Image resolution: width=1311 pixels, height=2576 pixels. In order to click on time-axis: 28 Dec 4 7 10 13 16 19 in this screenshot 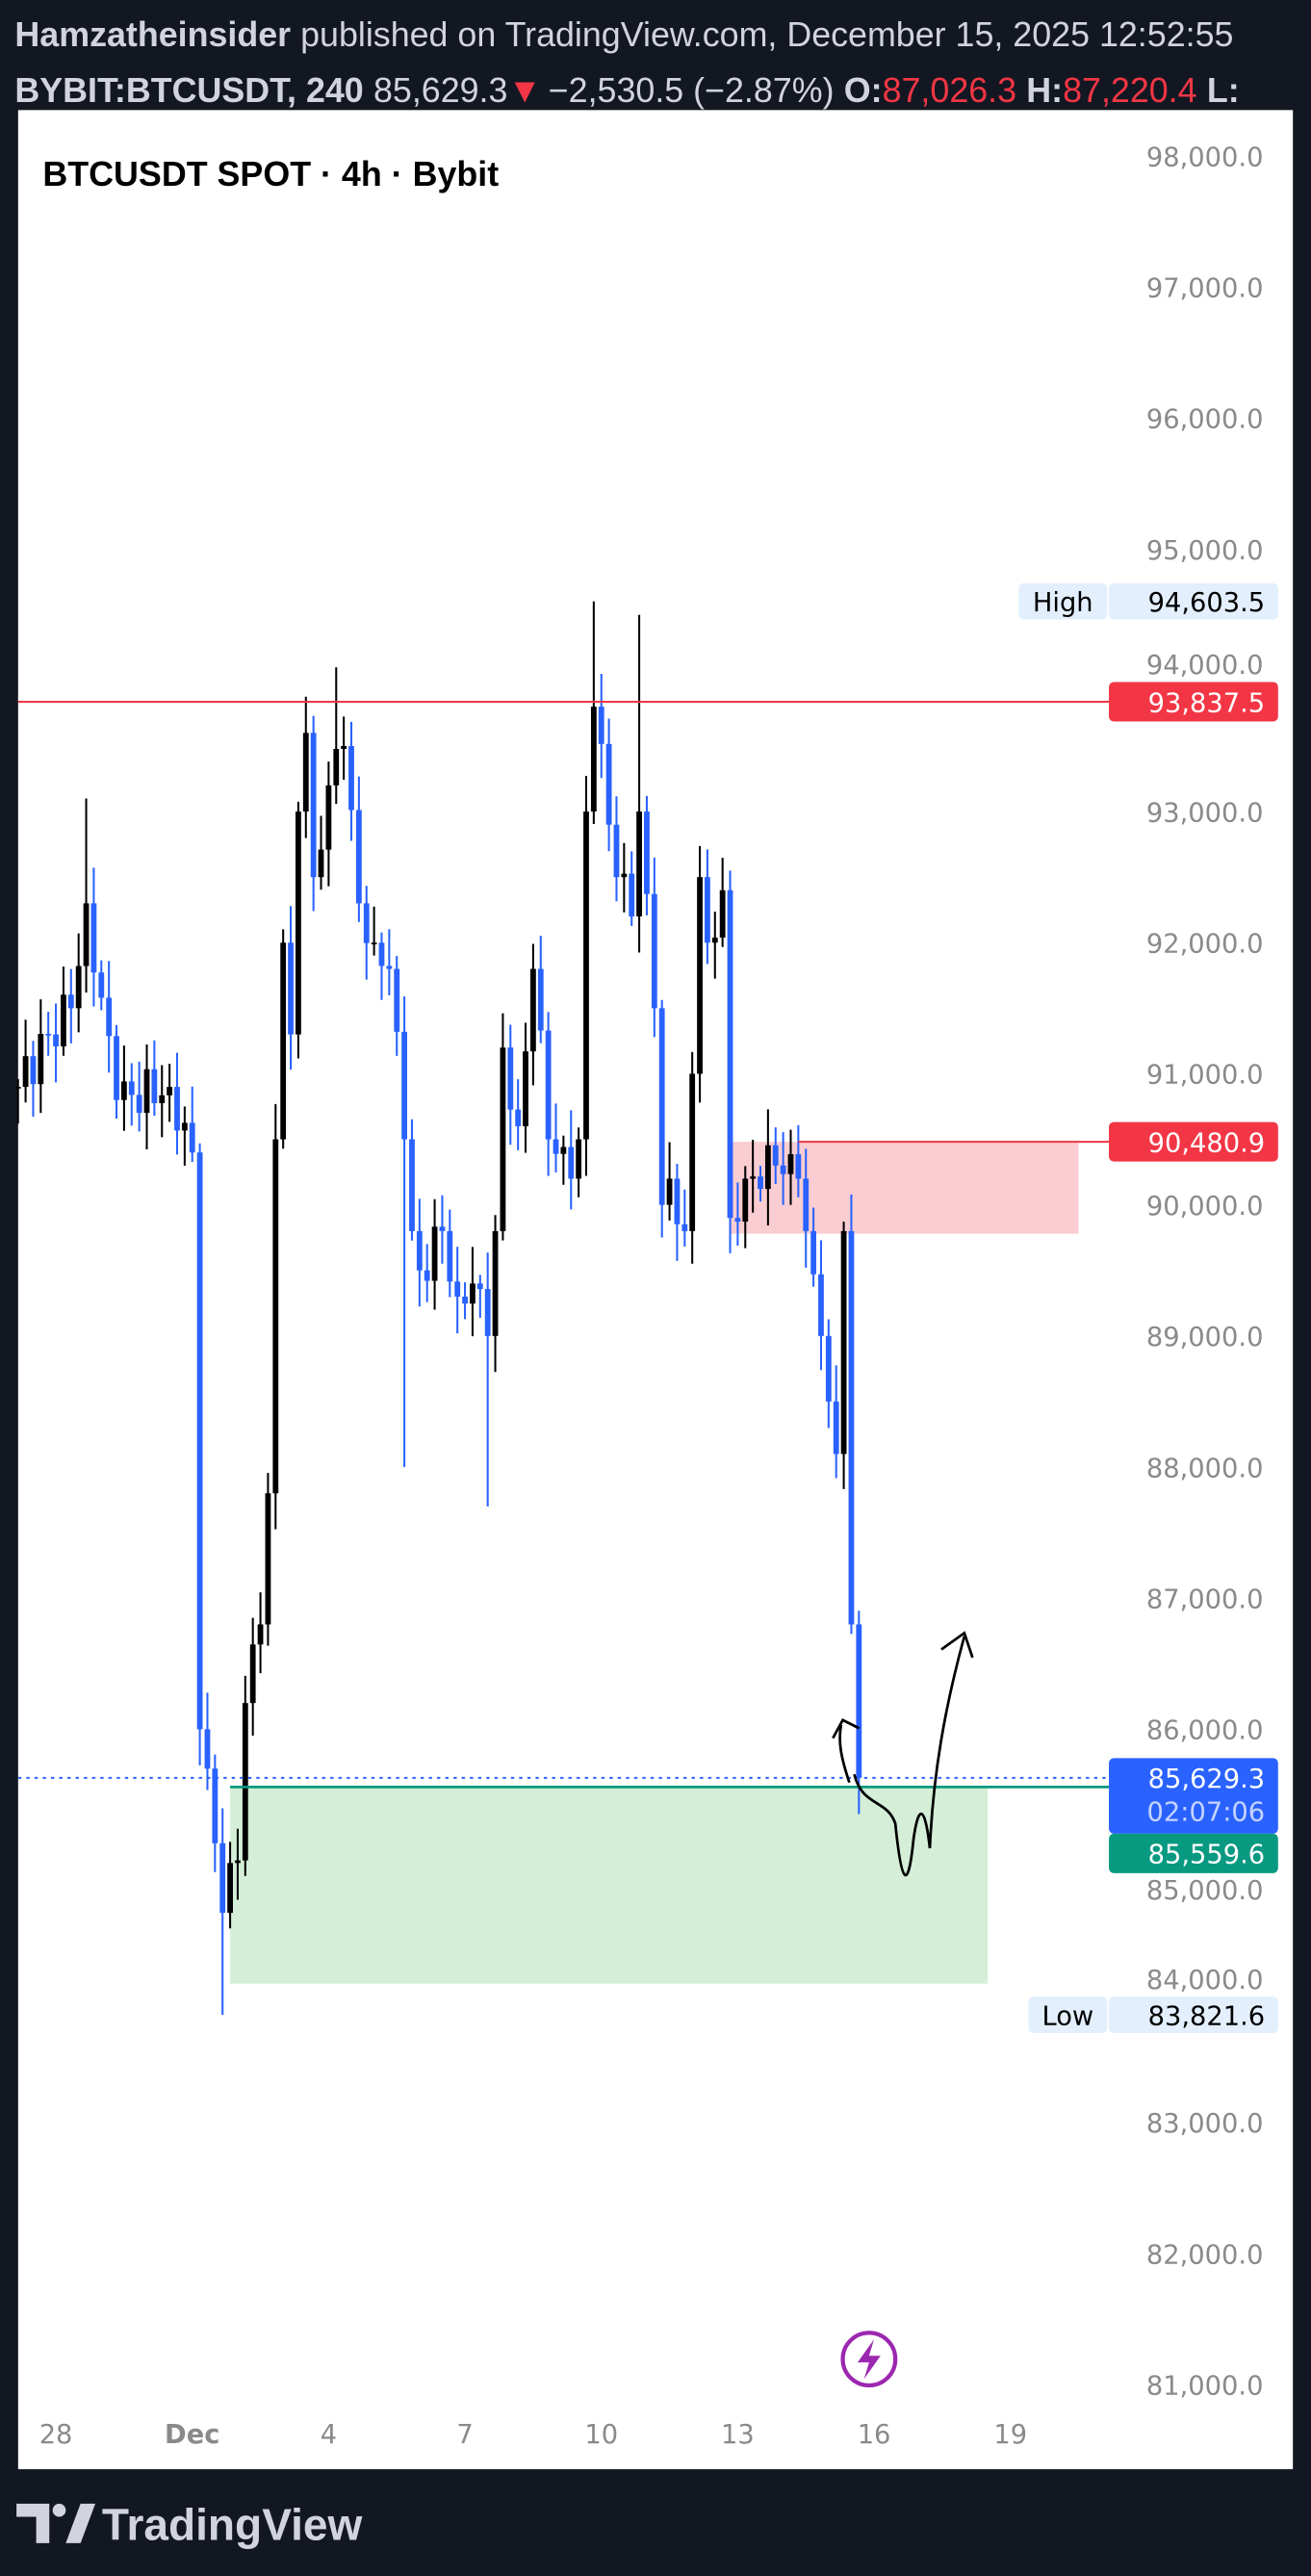, I will do `click(533, 2435)`.